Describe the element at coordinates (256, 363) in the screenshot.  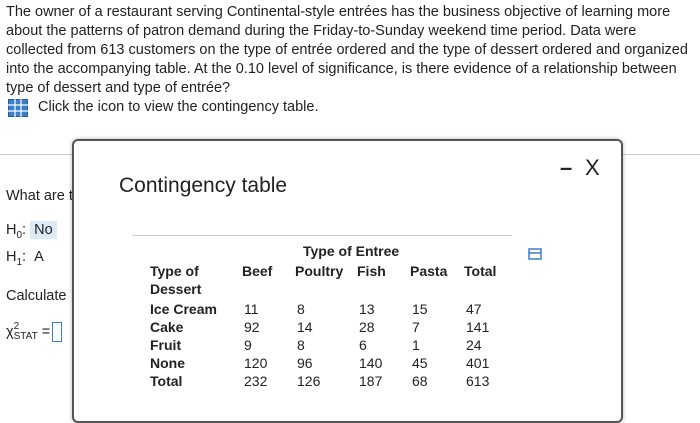
I see `table-cell: 120` at that location.